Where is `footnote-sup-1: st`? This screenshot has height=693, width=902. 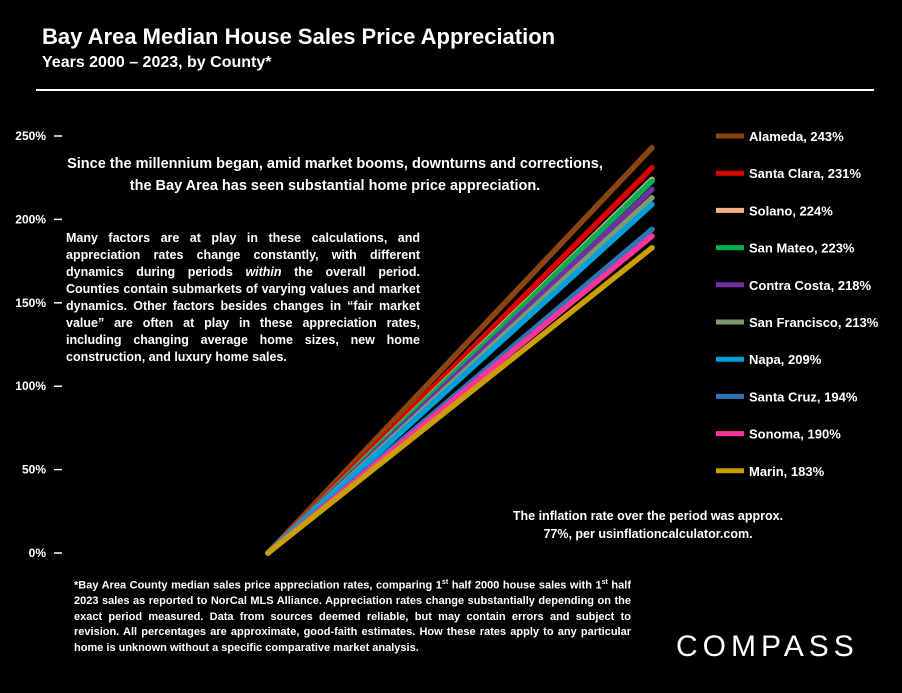
footnote-sup-1: st is located at coordinates (445, 582).